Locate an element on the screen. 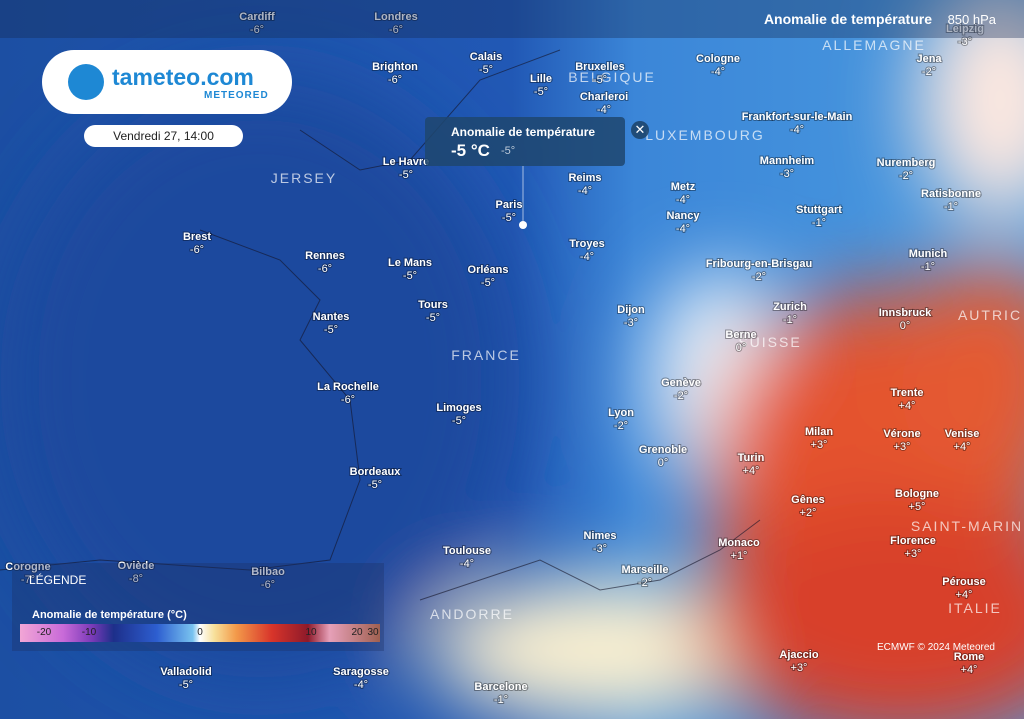  city: Nimes-3° is located at coordinates (599, 542).